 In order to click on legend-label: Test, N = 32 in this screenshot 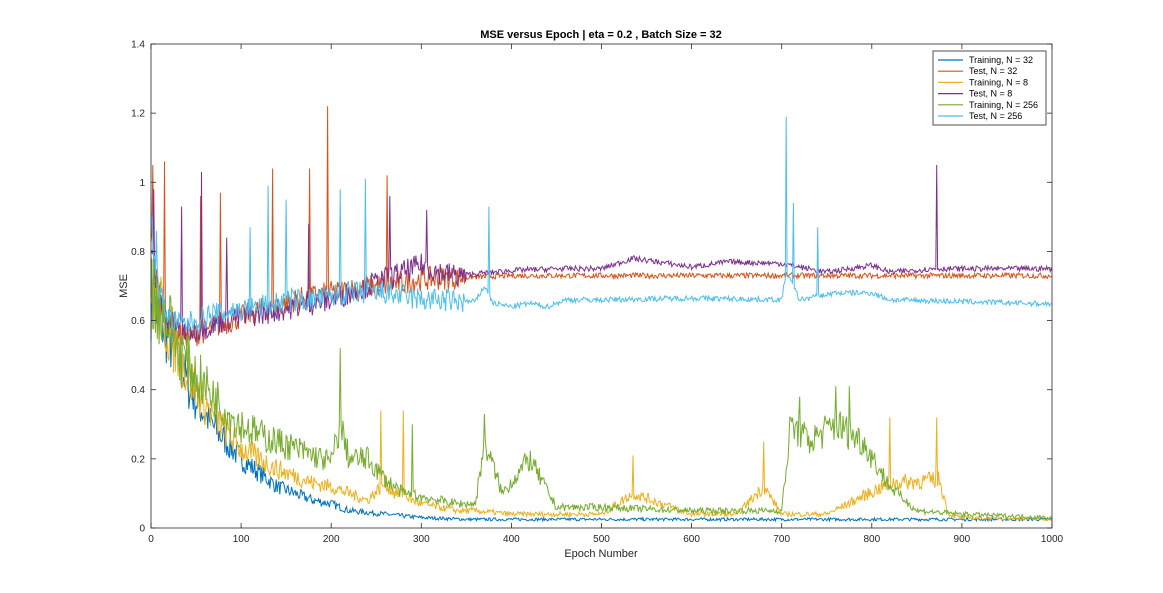, I will do `click(993, 71)`.